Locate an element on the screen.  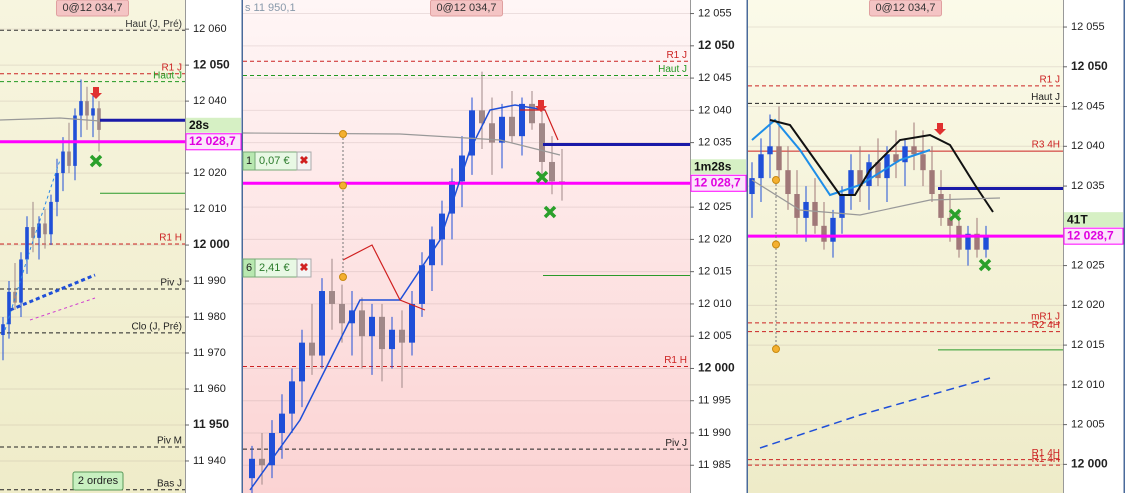
orders-button-label: 2 ordres is located at coordinates (98, 481).